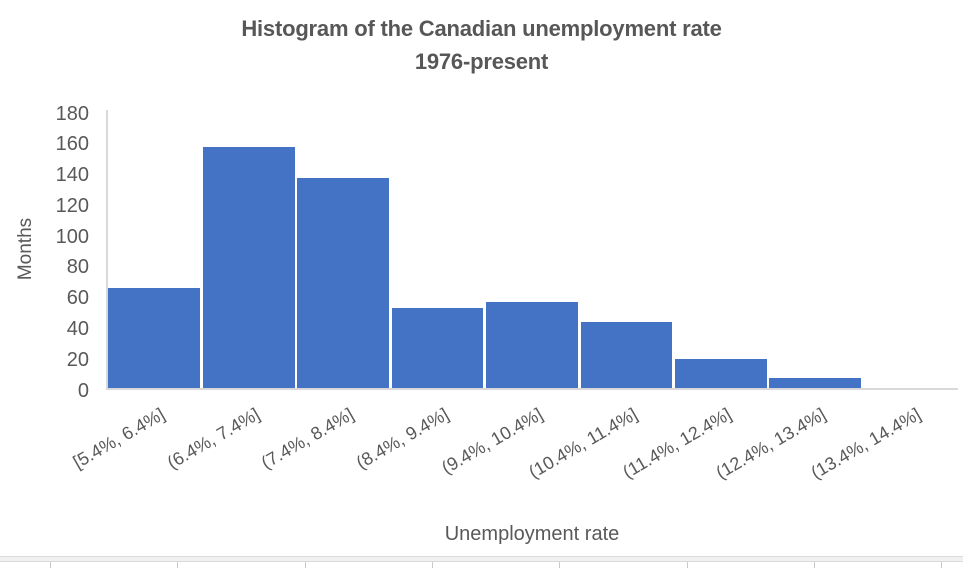 The image size is (963, 568). Describe the element at coordinates (72, 205) in the screenshot. I see `y-tick-label: 120` at that location.